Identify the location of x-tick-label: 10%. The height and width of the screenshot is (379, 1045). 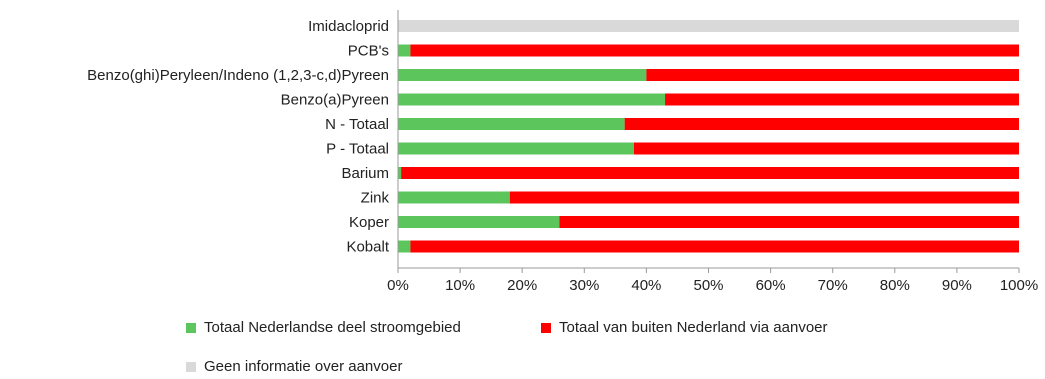
(460, 285).